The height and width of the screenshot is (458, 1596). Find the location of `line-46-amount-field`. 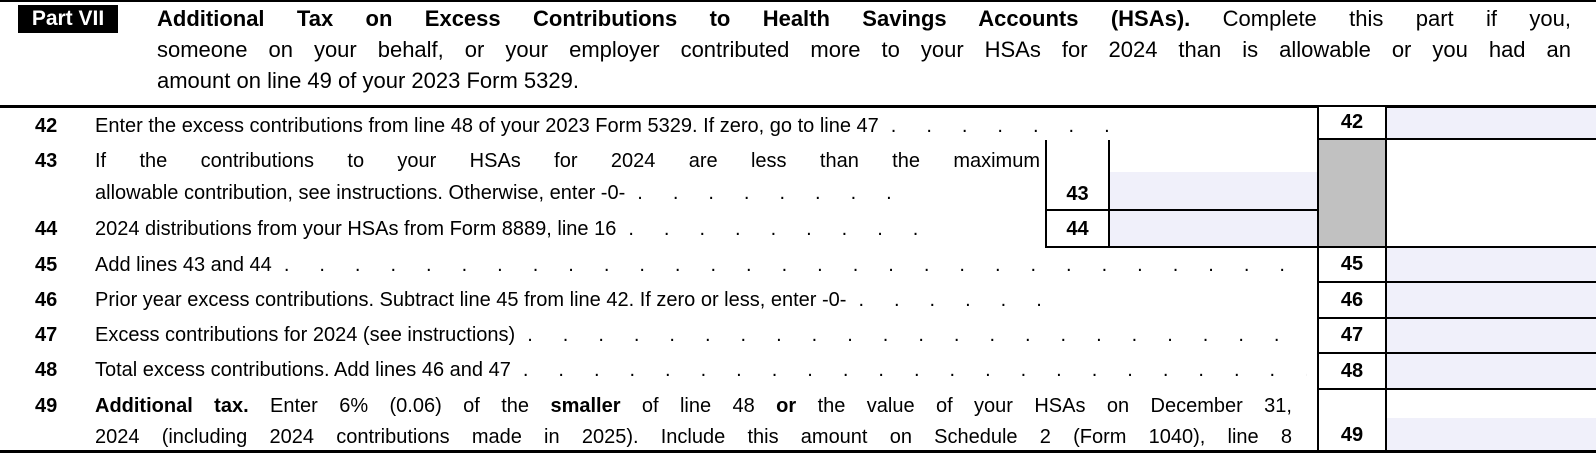

line-46-amount-field is located at coordinates (1491, 301).